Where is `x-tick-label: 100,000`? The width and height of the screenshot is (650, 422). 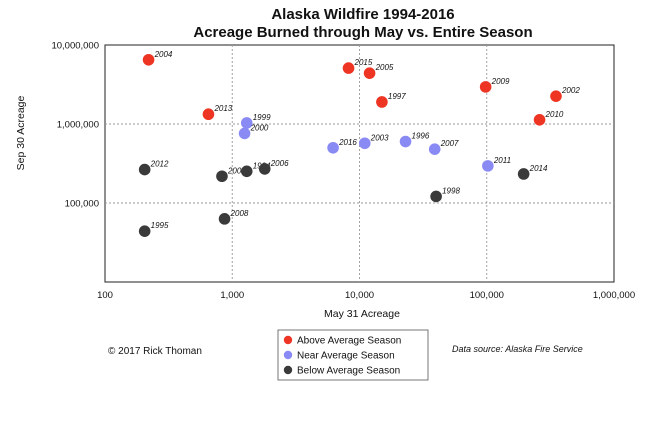 x-tick-label: 100,000 is located at coordinates (487, 295).